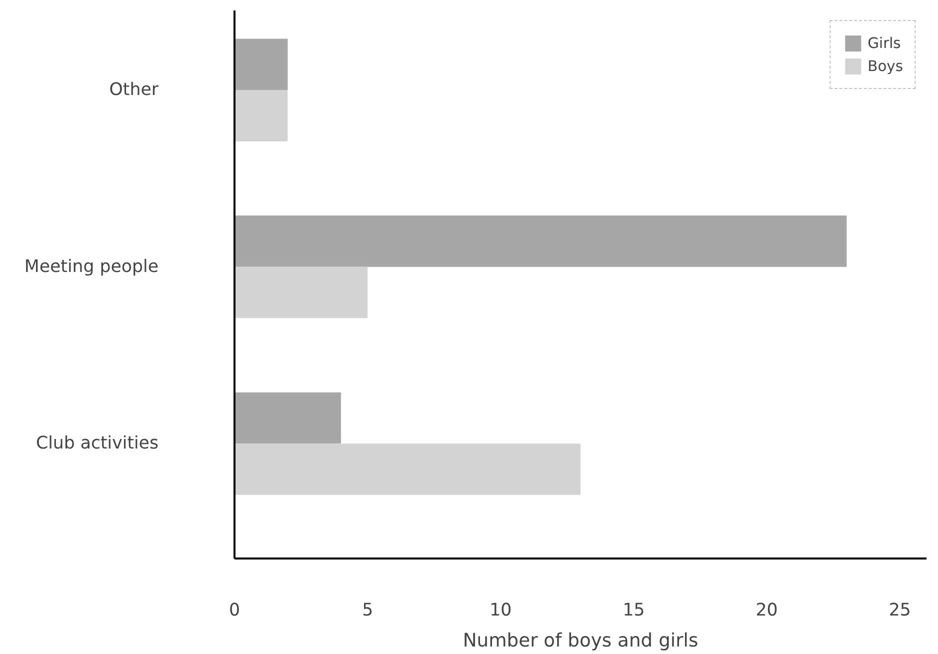 The height and width of the screenshot is (654, 938). What do you see at coordinates (884, 43) in the screenshot?
I see `legend-label: Girls` at bounding box center [884, 43].